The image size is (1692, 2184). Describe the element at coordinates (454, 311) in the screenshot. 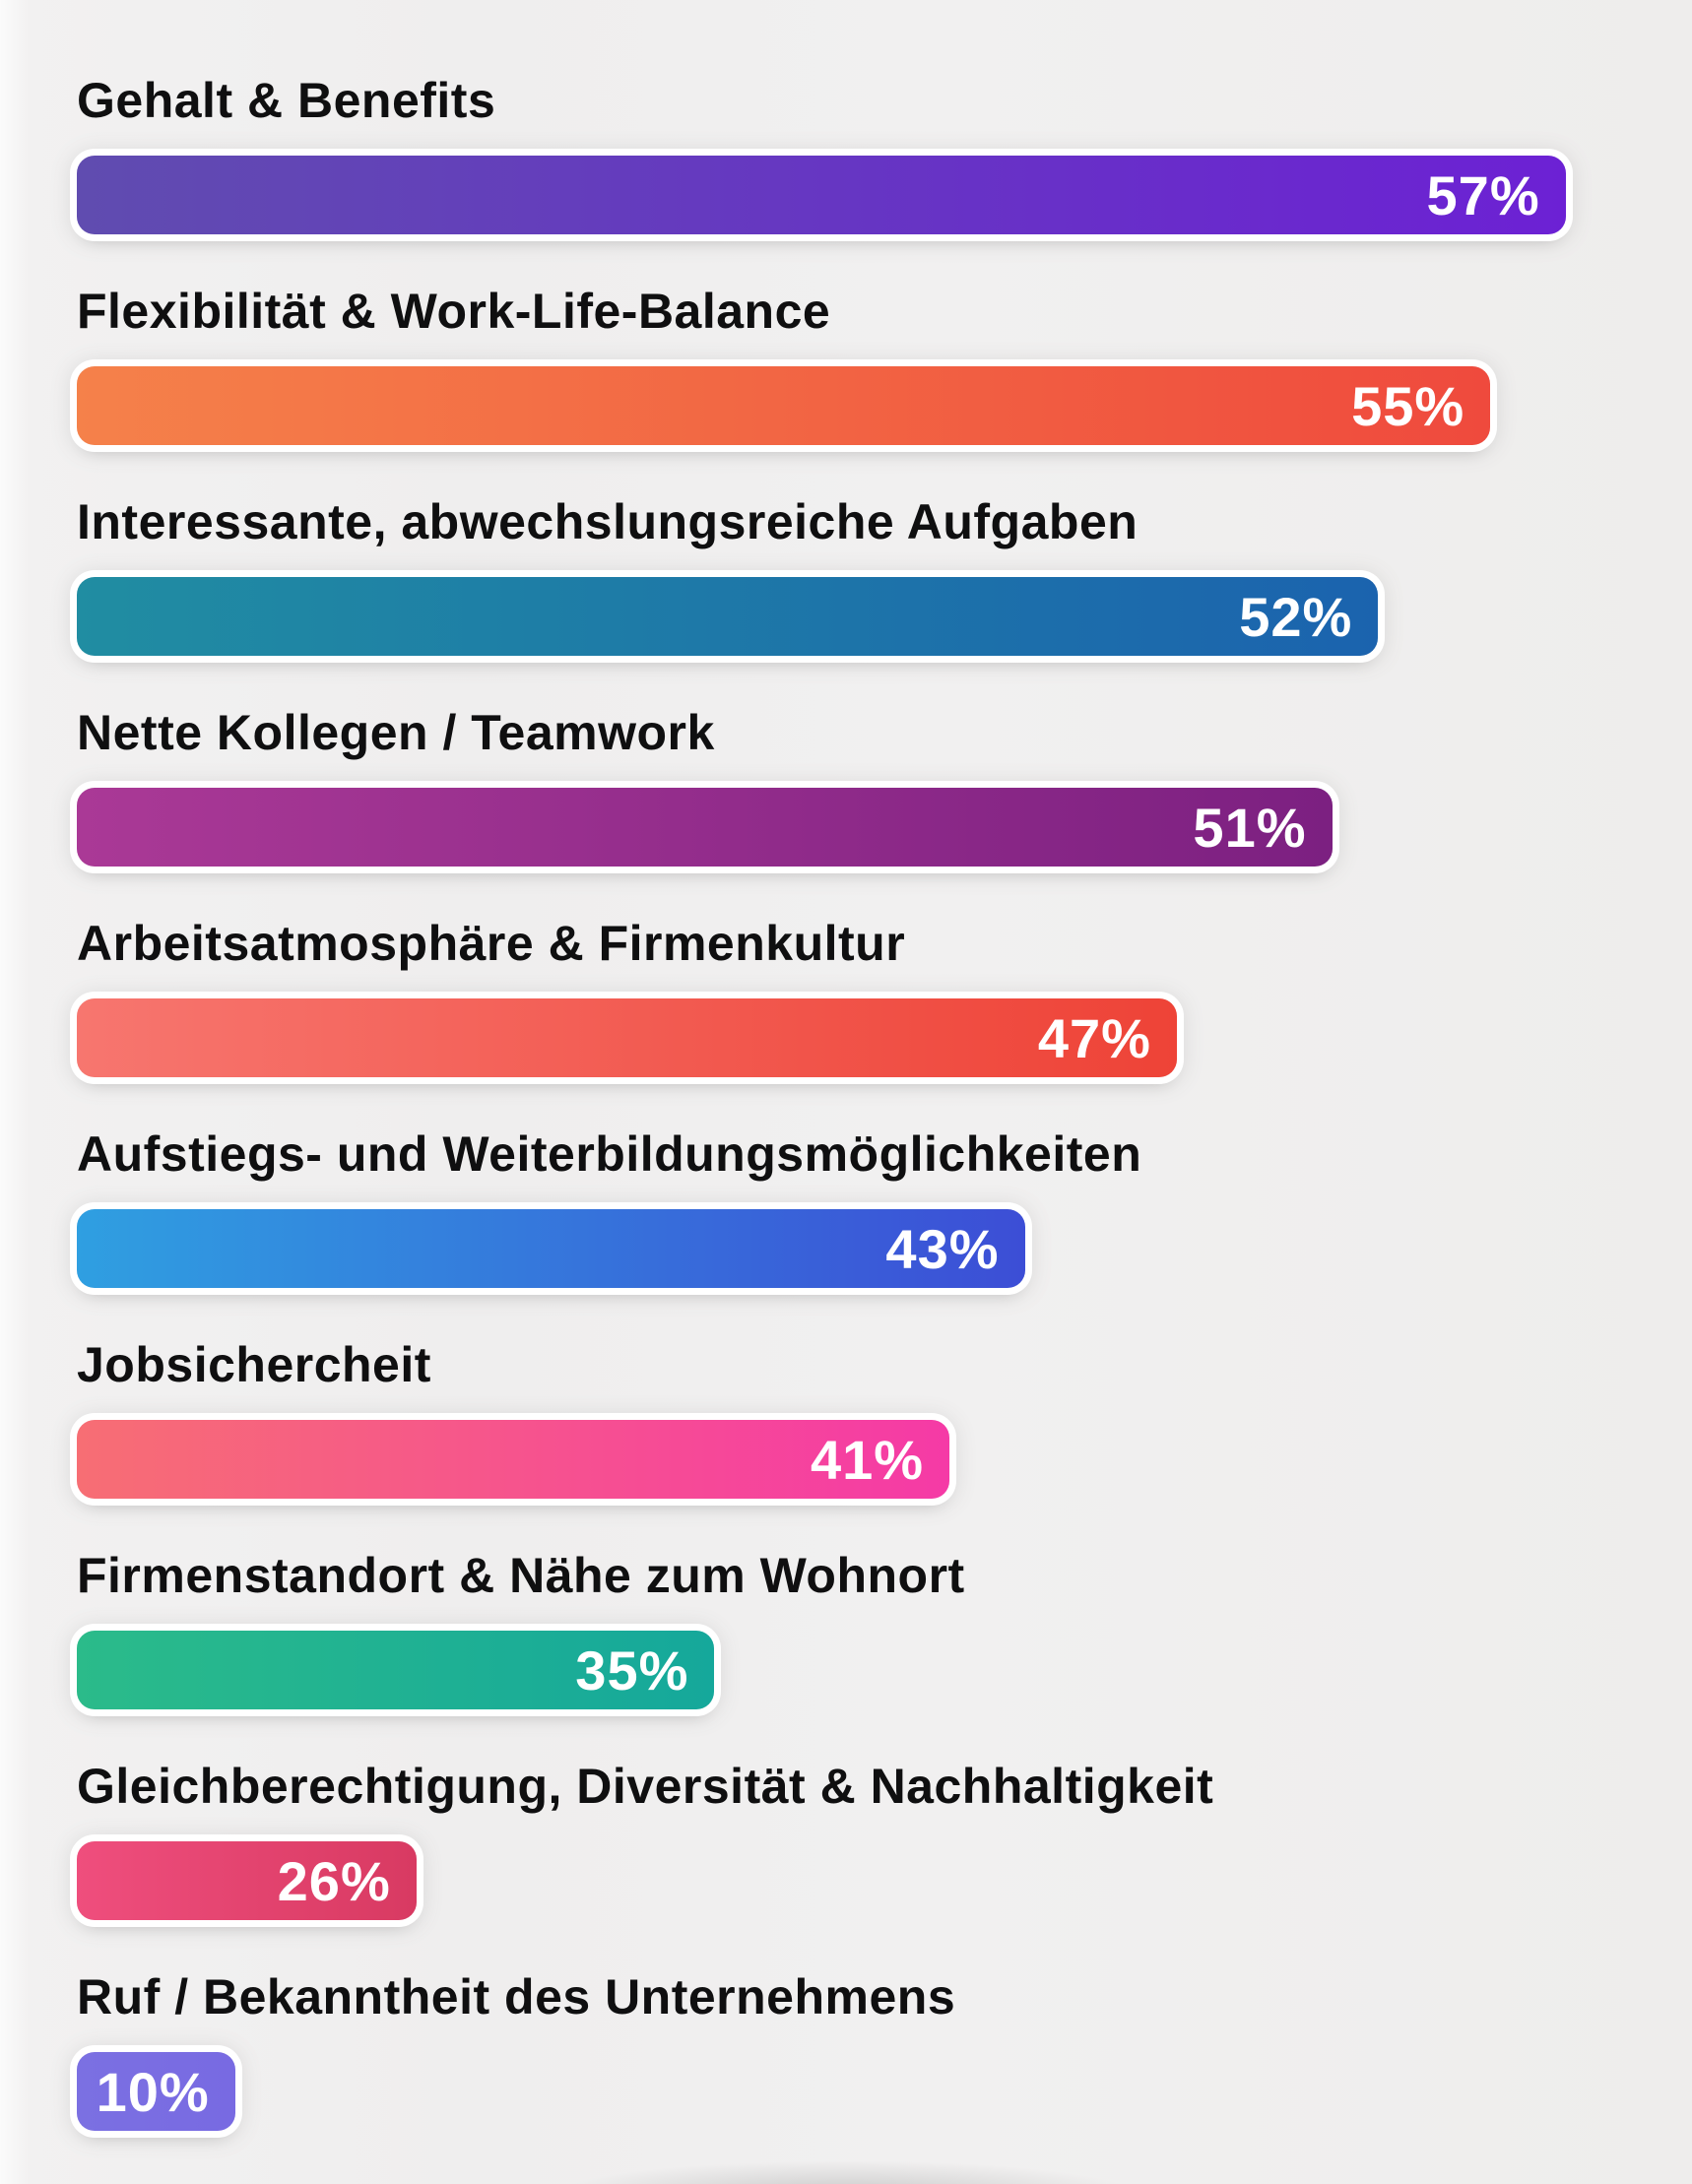

I see `category-label: Flexibilität & Work-Life-Balance` at that location.